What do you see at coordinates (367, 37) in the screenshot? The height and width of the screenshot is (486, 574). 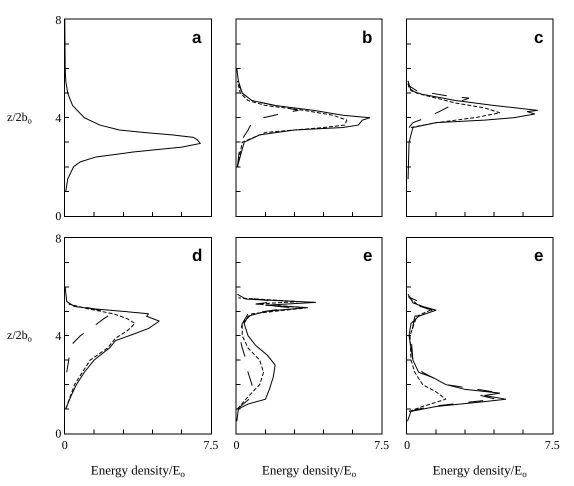 I see `text: b` at bounding box center [367, 37].